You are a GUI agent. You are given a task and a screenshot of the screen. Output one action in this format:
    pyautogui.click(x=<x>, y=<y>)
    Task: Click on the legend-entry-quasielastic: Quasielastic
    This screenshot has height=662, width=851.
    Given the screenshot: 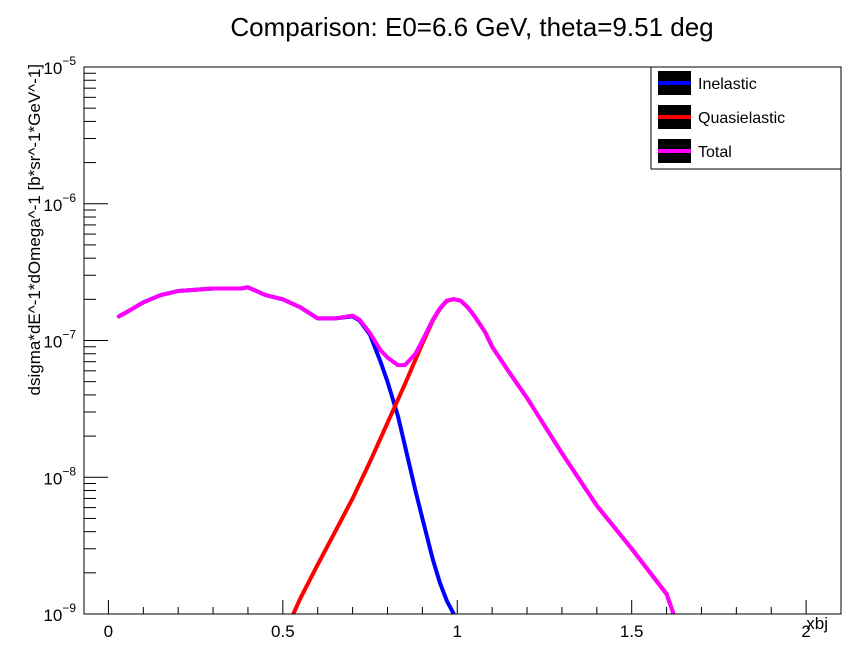 What is the action you would take?
    pyautogui.click(x=721, y=117)
    